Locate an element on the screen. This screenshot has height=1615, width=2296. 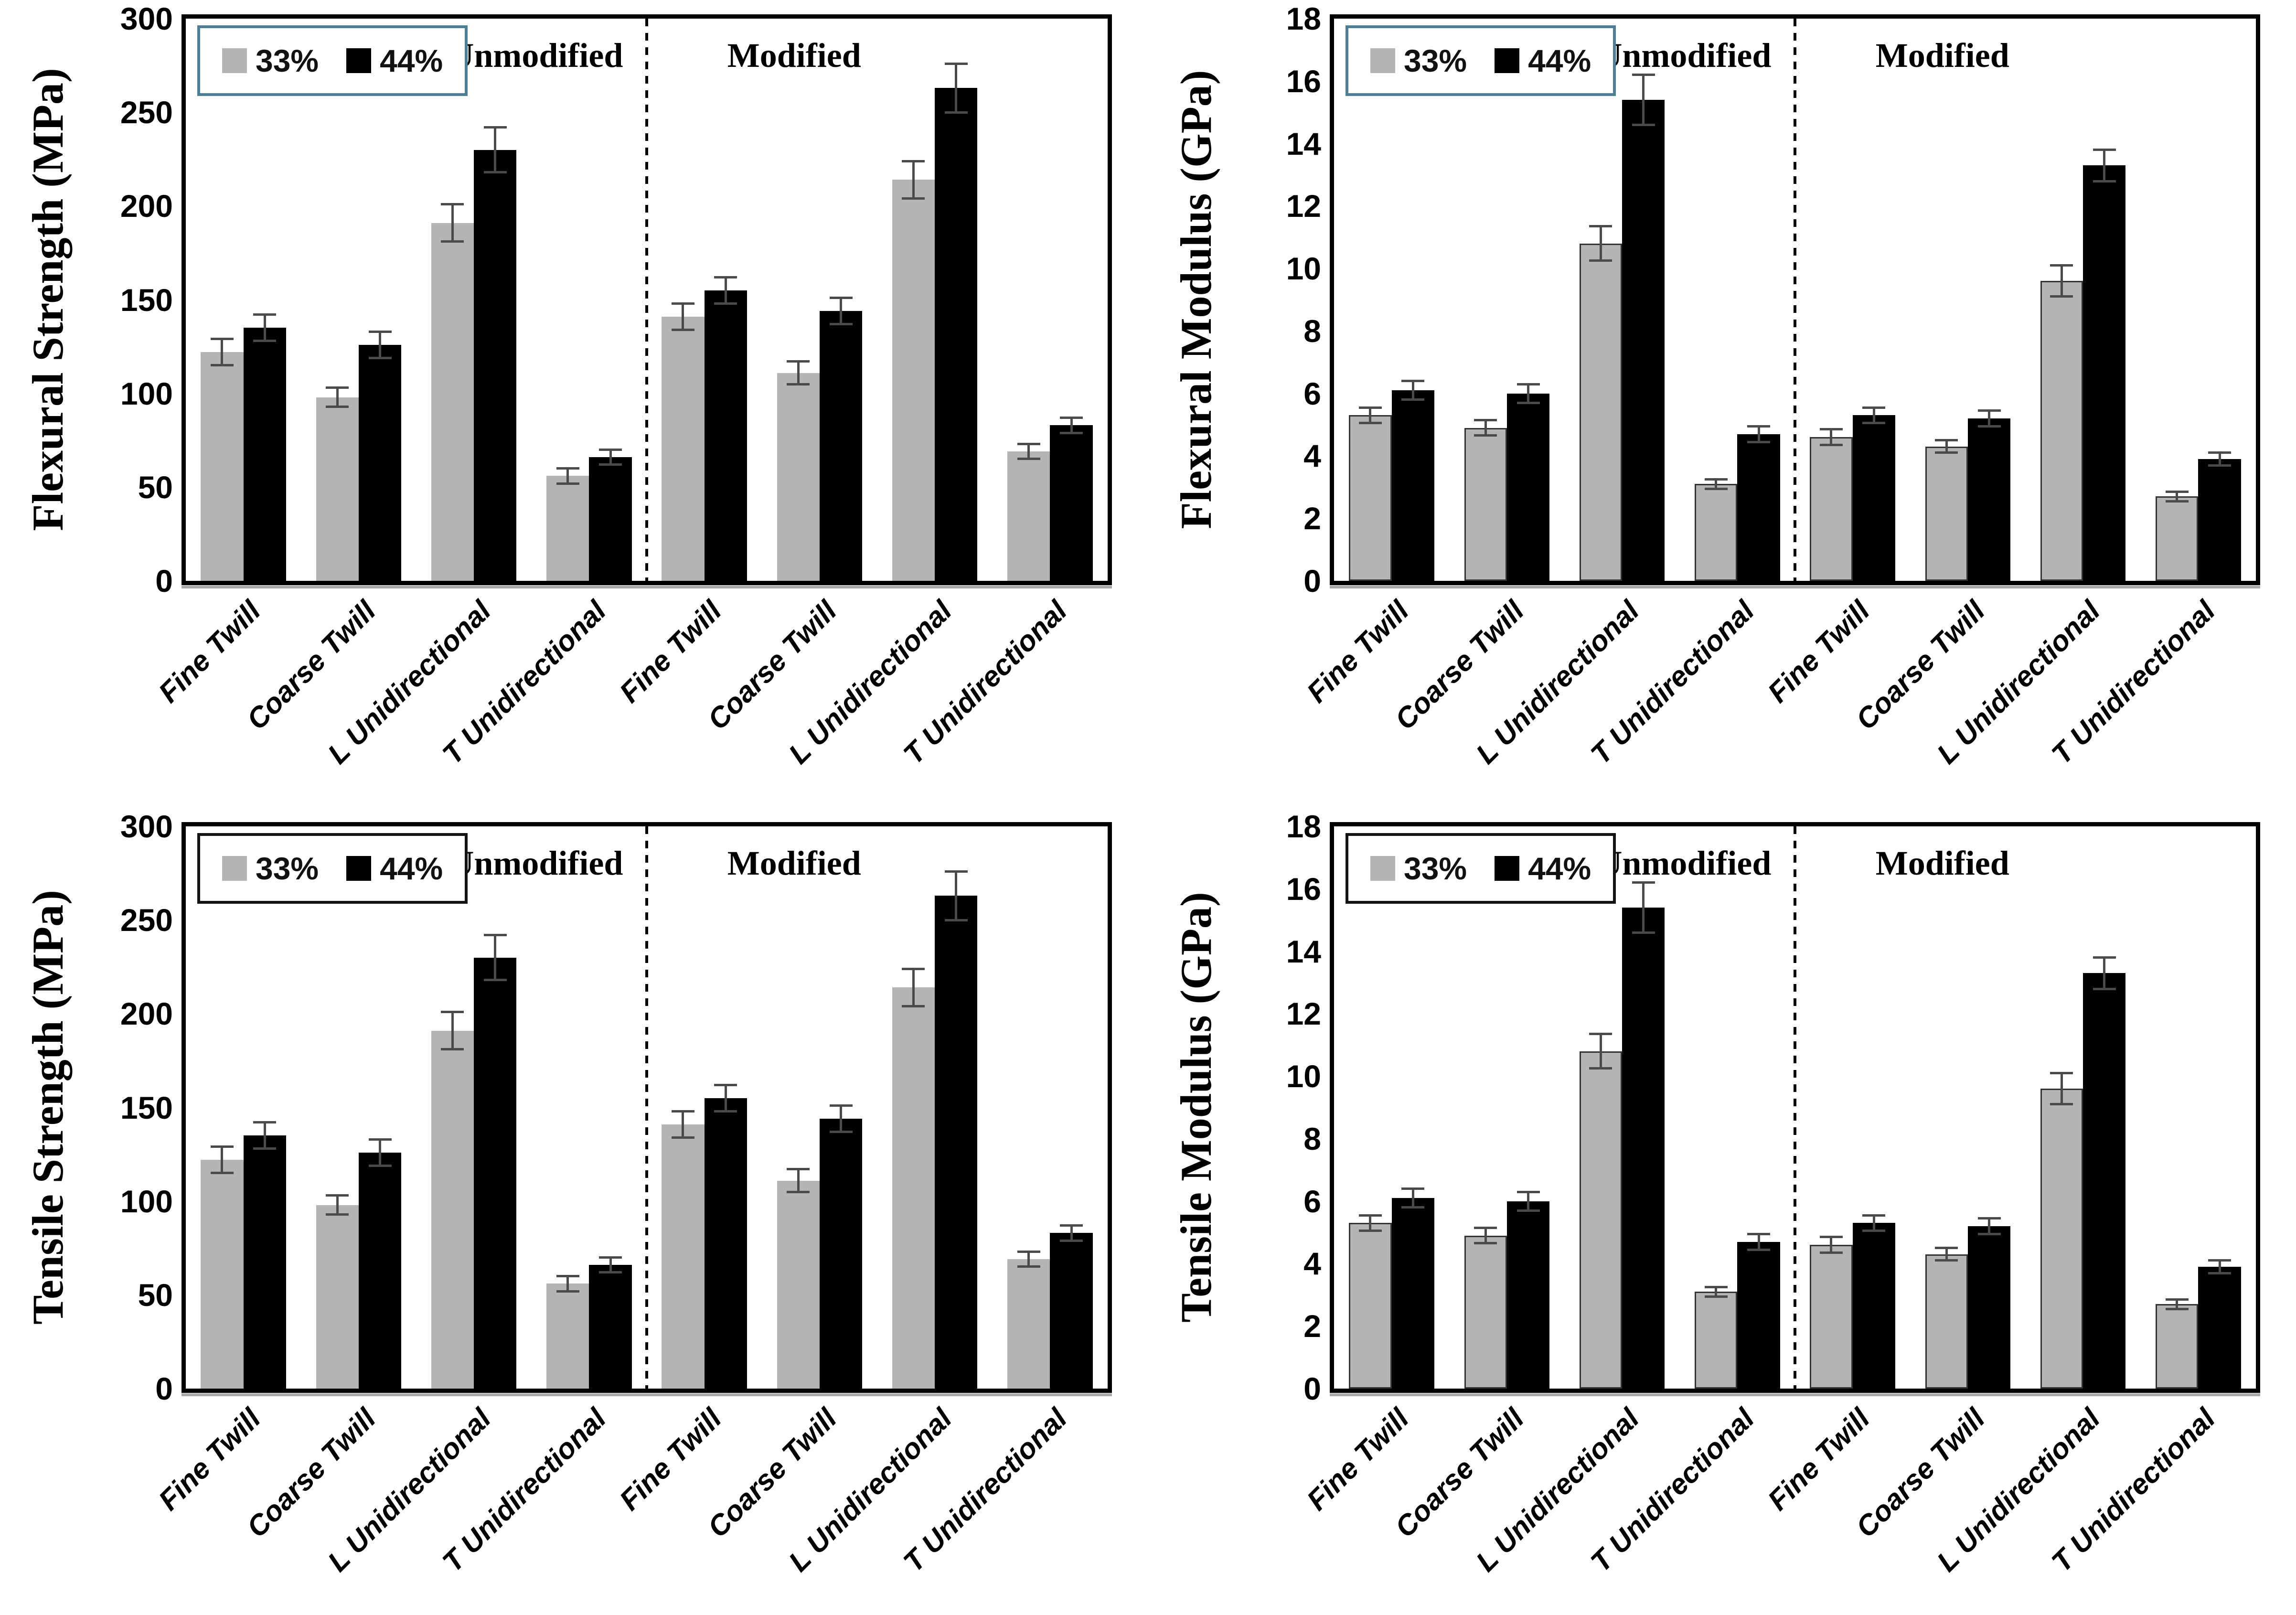
bar-44-2-unmodified is located at coordinates (1643, 1148).